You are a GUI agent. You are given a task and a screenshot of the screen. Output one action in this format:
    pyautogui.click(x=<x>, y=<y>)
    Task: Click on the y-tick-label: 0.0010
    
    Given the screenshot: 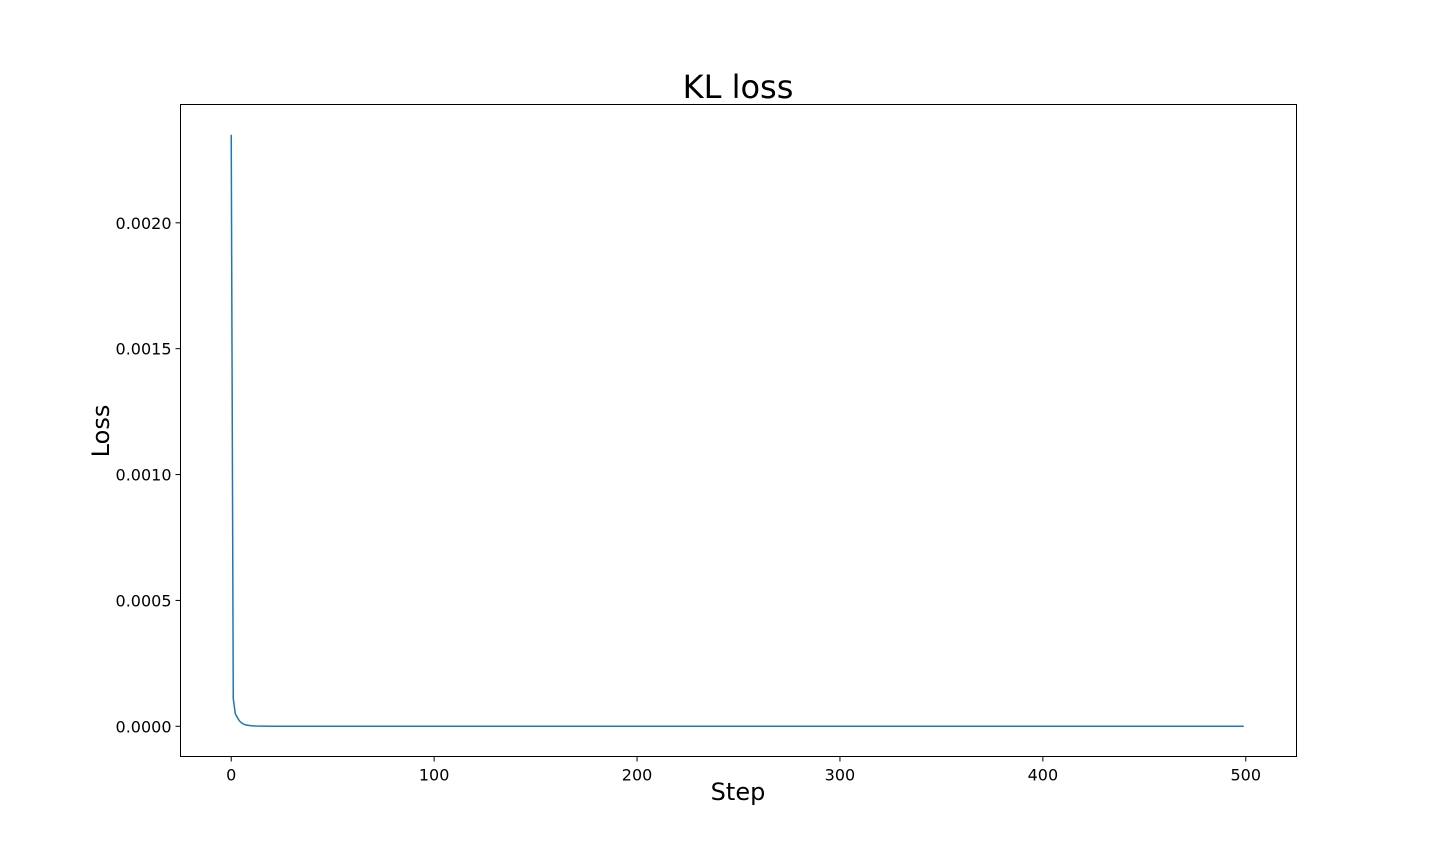 What is the action you would take?
    pyautogui.click(x=144, y=475)
    